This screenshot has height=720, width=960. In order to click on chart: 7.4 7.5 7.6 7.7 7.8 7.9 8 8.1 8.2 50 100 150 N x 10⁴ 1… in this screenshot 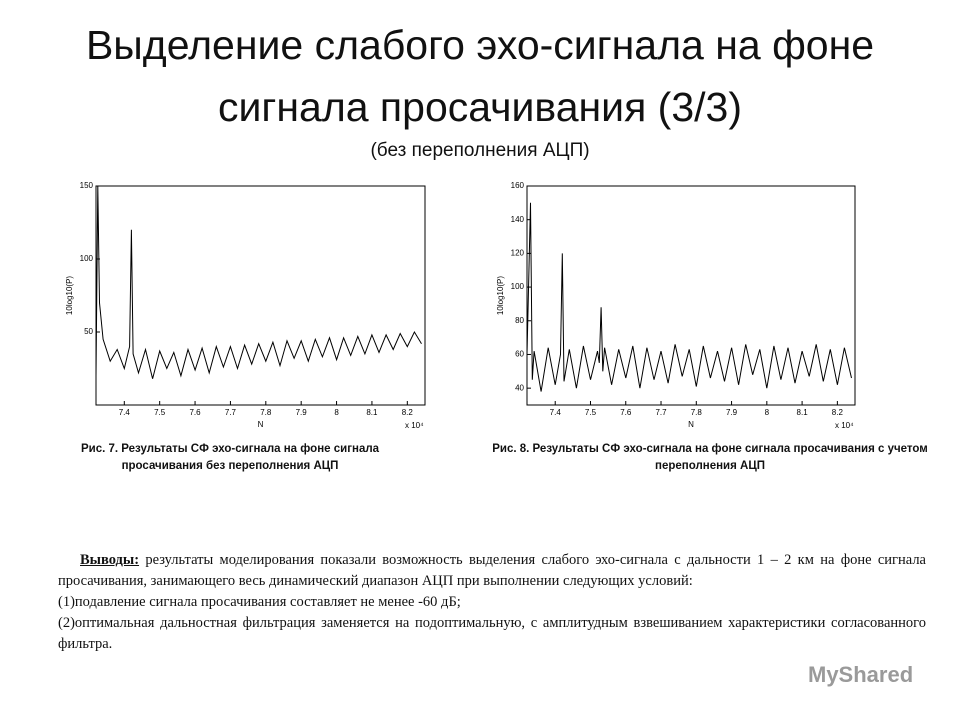, I will do `click(245, 305)`.